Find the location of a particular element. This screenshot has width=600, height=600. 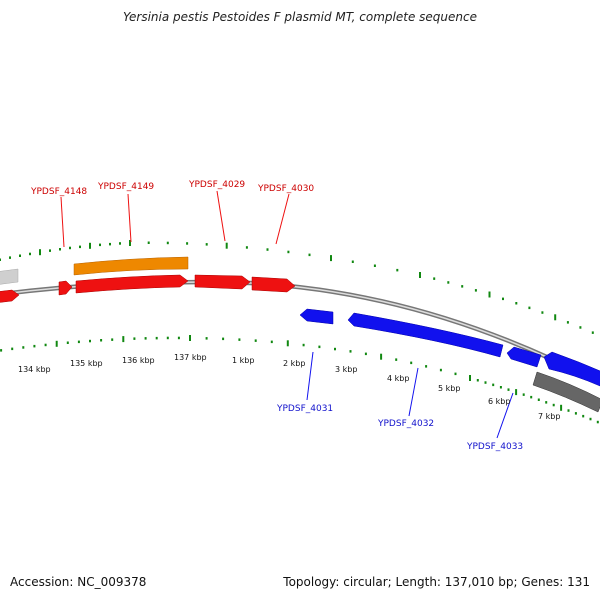

feature-gray-right is located at coordinates (566, 392).